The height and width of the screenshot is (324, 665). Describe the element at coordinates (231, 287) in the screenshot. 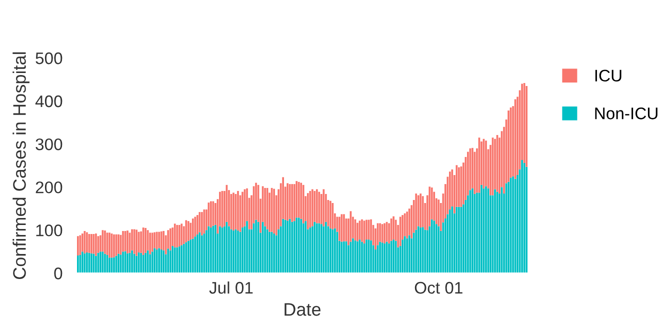

I see `x-tick-label: Jul 01` at that location.